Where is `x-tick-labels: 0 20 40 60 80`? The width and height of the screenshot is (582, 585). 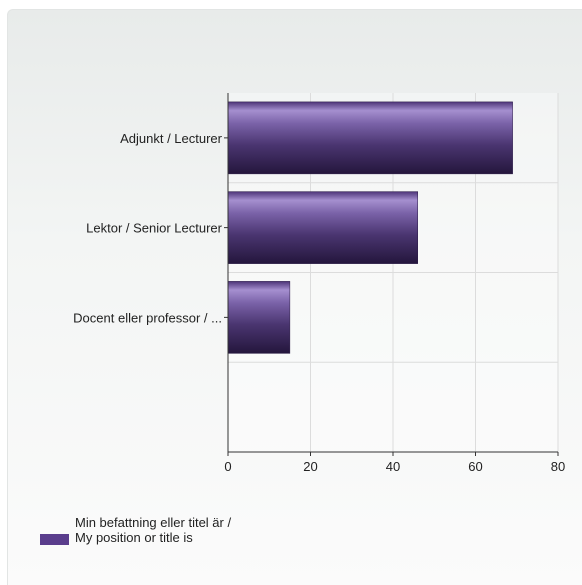
x-tick-labels: 0 20 40 60 80 is located at coordinates (394, 466).